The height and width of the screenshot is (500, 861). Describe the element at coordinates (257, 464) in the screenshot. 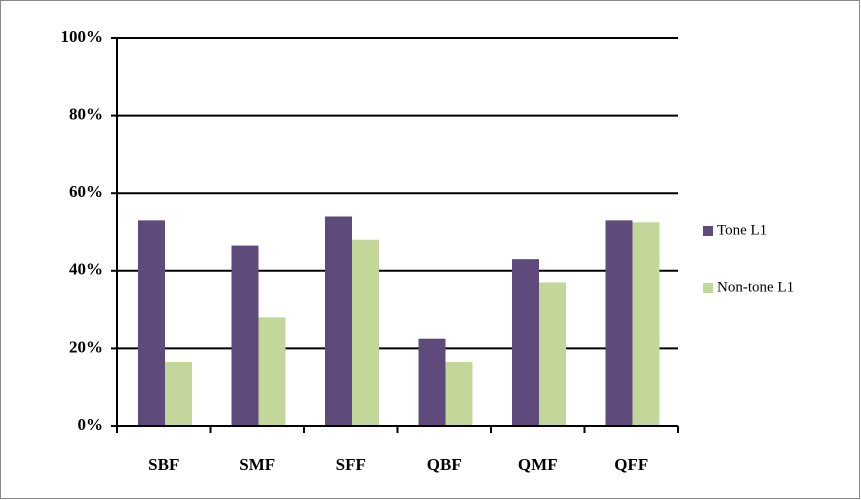

I see `x-tick-label: SMF` at that location.